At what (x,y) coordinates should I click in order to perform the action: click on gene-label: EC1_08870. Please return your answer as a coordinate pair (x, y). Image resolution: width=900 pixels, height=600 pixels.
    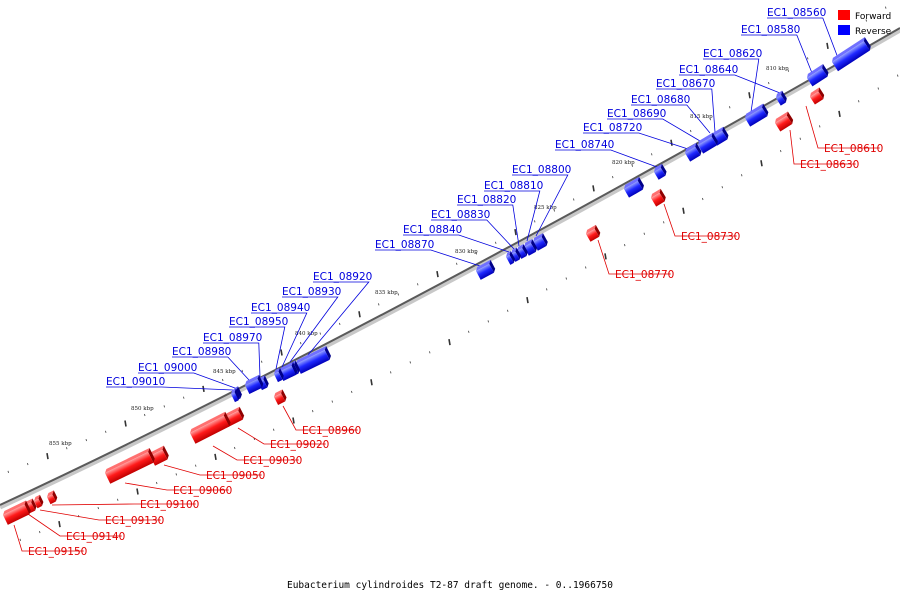
    Looking at the image, I should click on (404, 245).